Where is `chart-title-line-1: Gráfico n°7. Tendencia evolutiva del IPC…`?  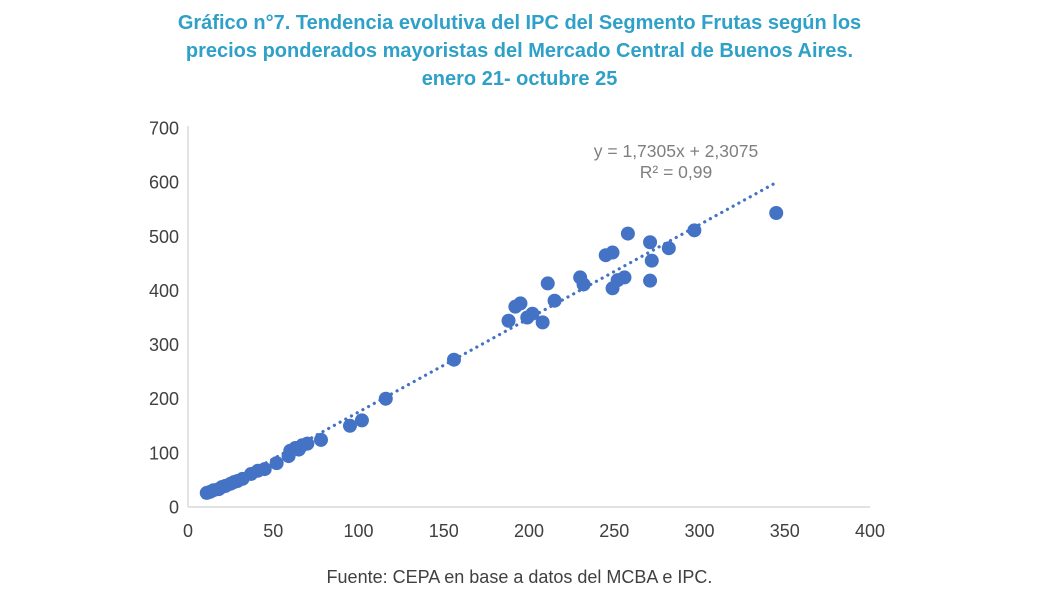 chart-title-line-1: Gráfico n°7. Tendencia evolutiva del IPC… is located at coordinates (519, 23).